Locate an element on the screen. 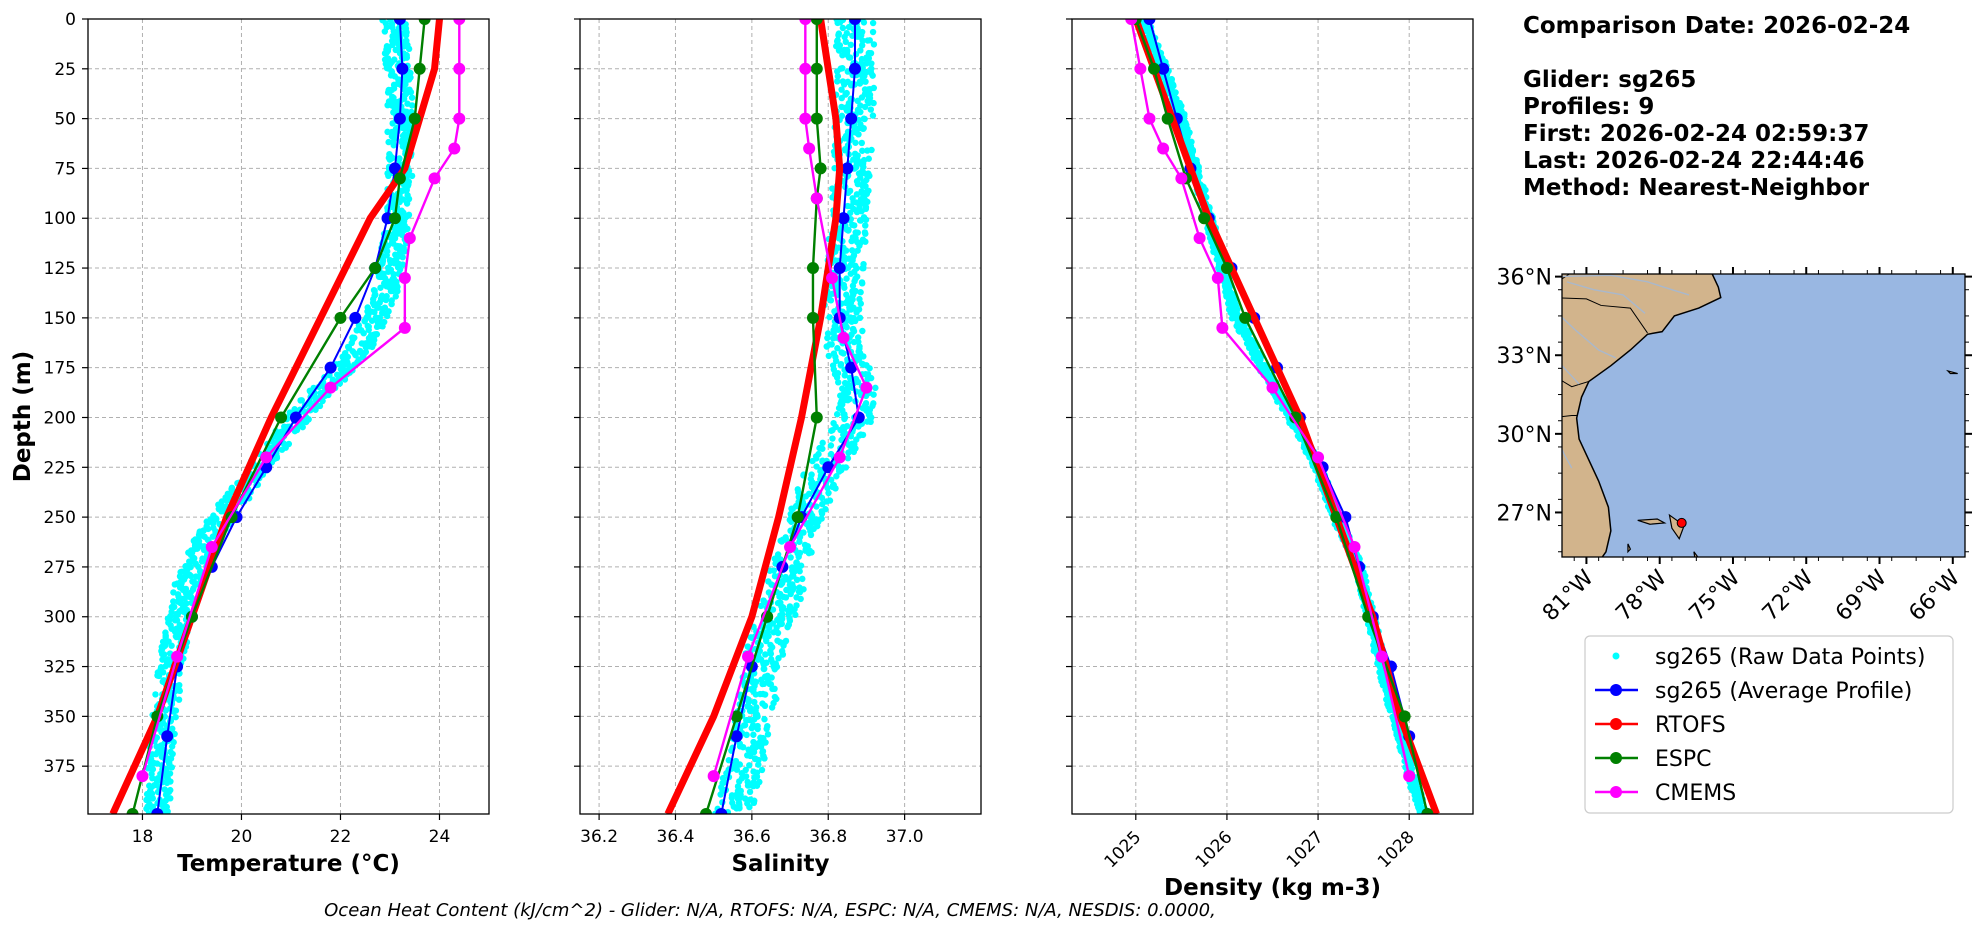  series-rtofs is located at coordinates (754, 416).